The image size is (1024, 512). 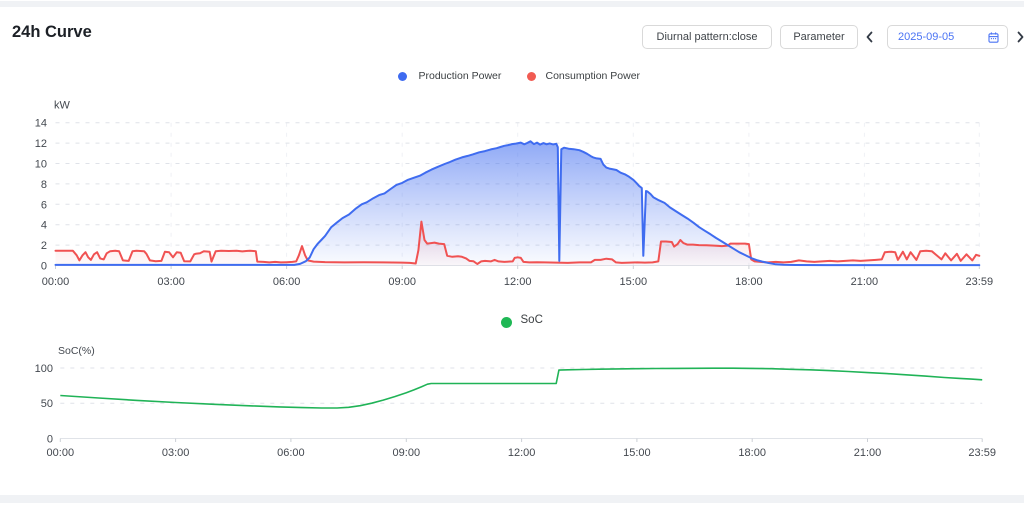 I want to click on svg-text: kW, so click(x=62, y=106).